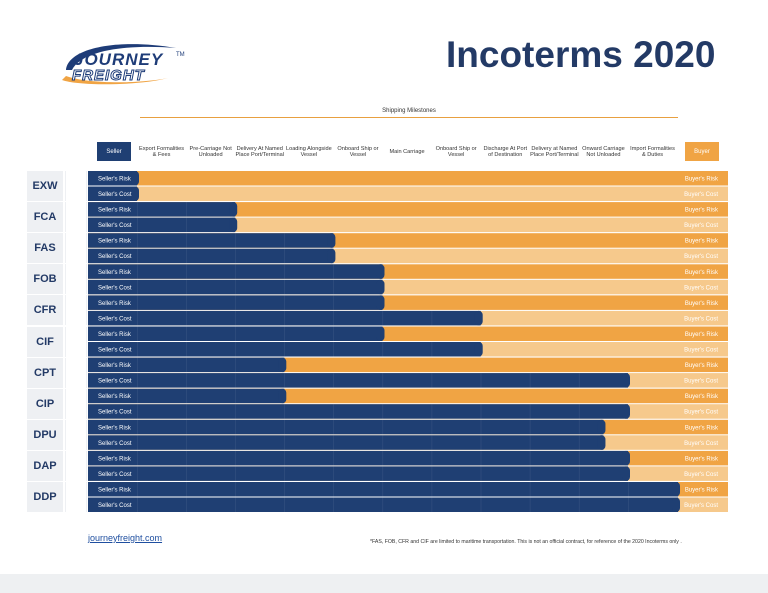  Describe the element at coordinates (45, 186) in the screenshot. I see `term-code-exw: EXW` at that location.